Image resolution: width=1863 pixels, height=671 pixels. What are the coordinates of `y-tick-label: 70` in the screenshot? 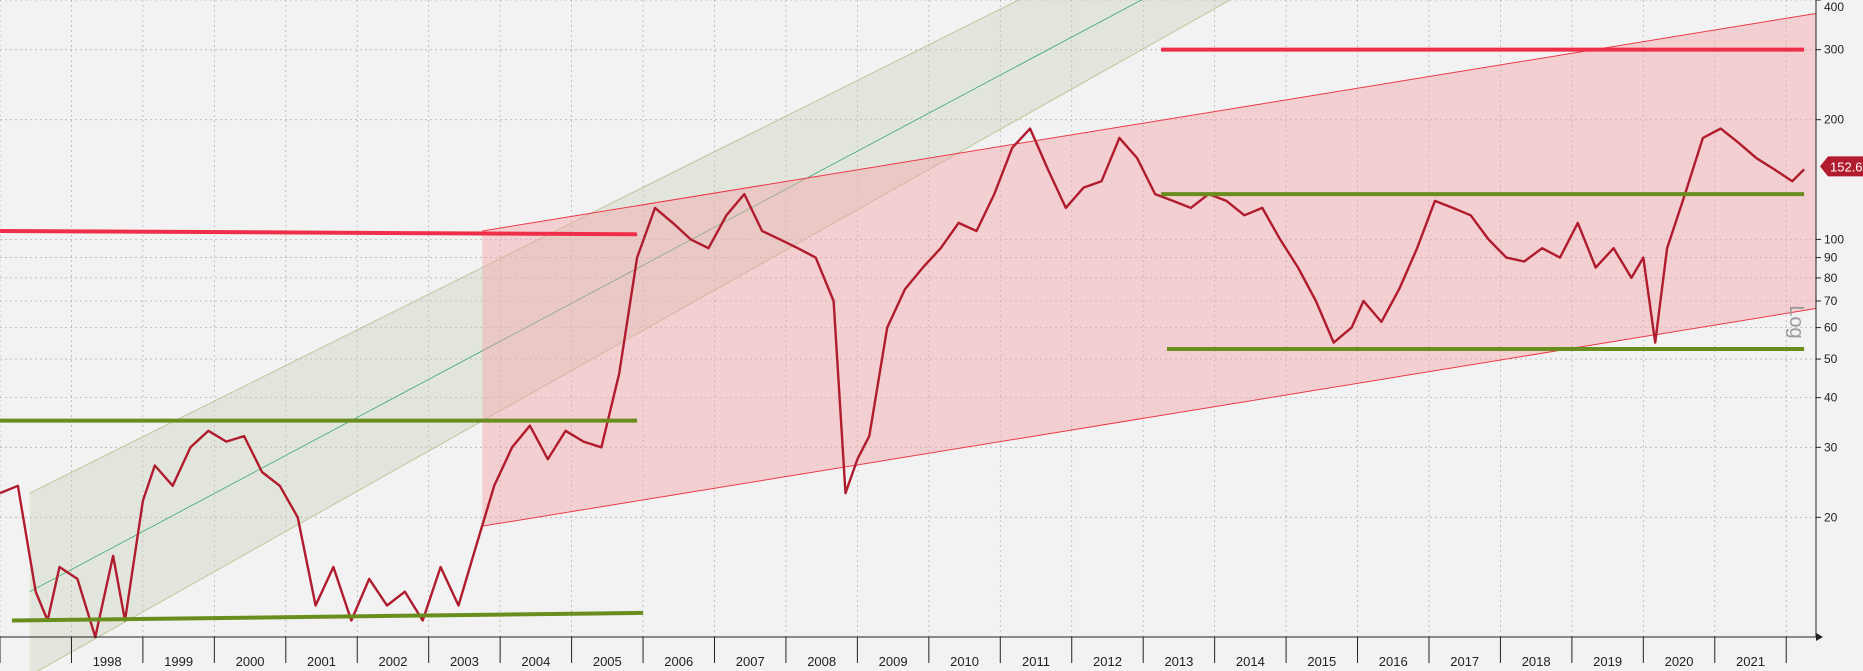 It's located at (1831, 301).